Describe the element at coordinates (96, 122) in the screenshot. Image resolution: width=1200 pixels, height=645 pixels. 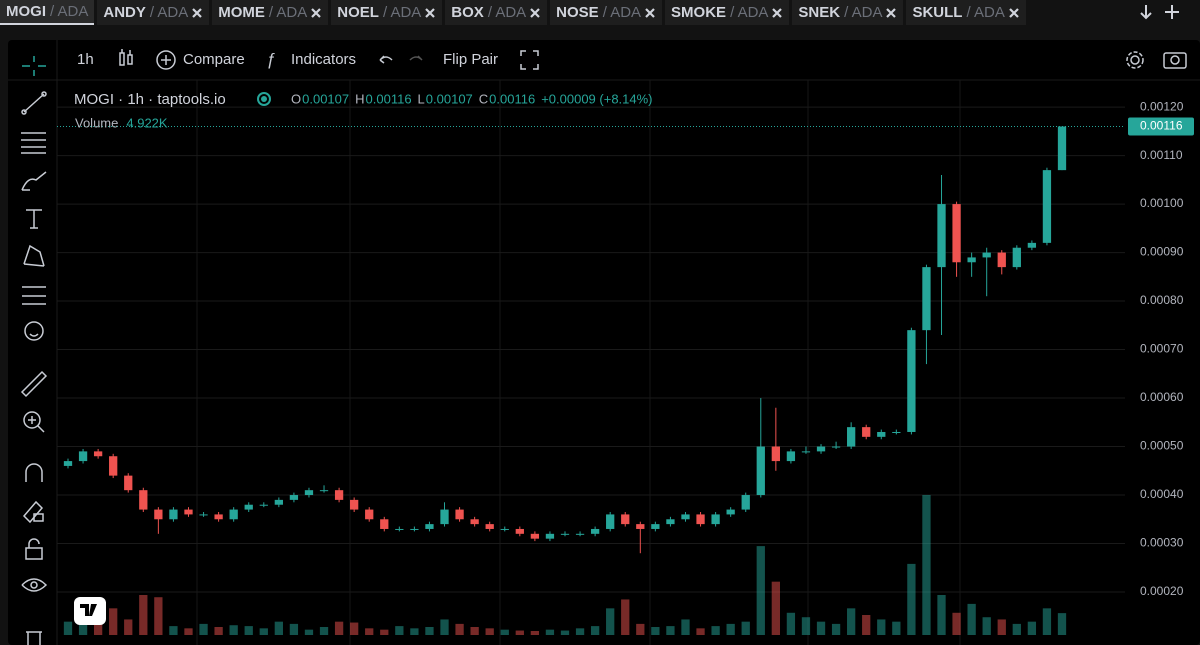
I see `volume-label: Volume` at that location.